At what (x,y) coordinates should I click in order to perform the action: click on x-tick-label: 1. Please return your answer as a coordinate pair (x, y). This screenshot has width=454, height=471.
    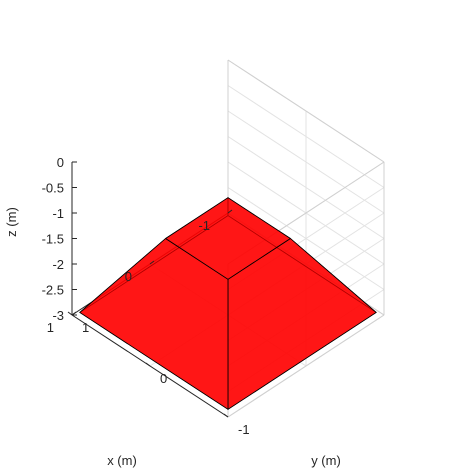
    Looking at the image, I should click on (50, 327).